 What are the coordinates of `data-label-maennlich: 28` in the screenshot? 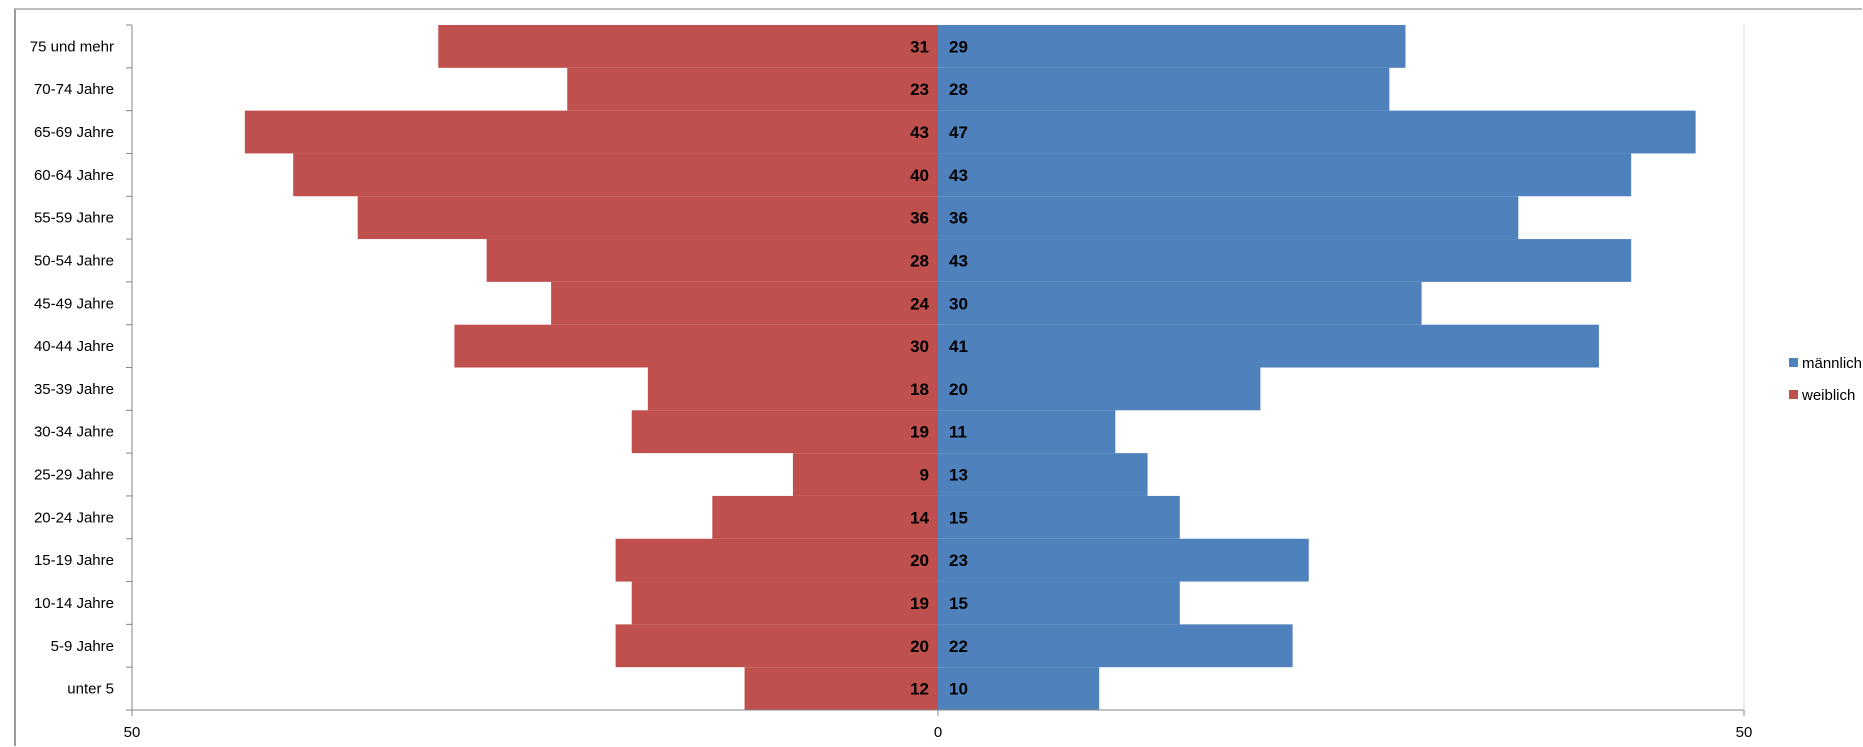 It's located at (958, 89).